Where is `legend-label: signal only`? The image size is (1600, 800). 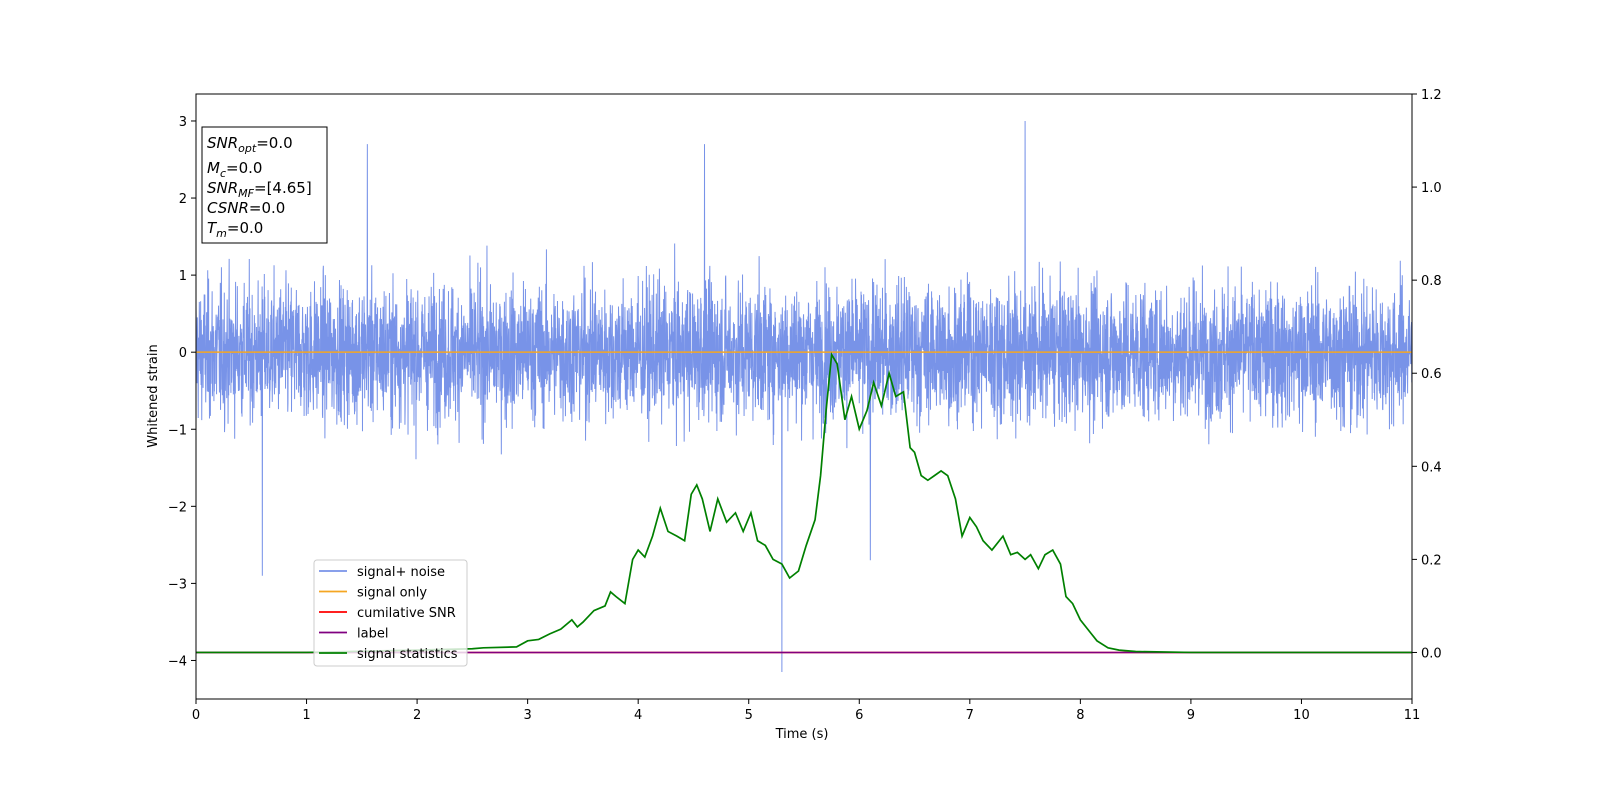 legend-label: signal only is located at coordinates (392, 593).